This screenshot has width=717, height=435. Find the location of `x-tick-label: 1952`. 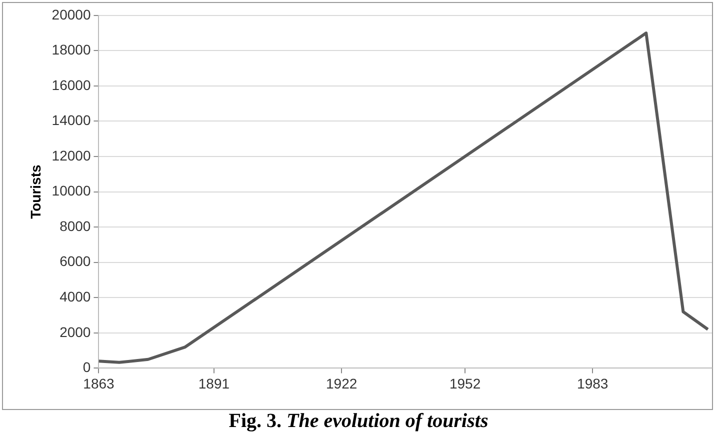

x-tick-label: 1952 is located at coordinates (465, 383).